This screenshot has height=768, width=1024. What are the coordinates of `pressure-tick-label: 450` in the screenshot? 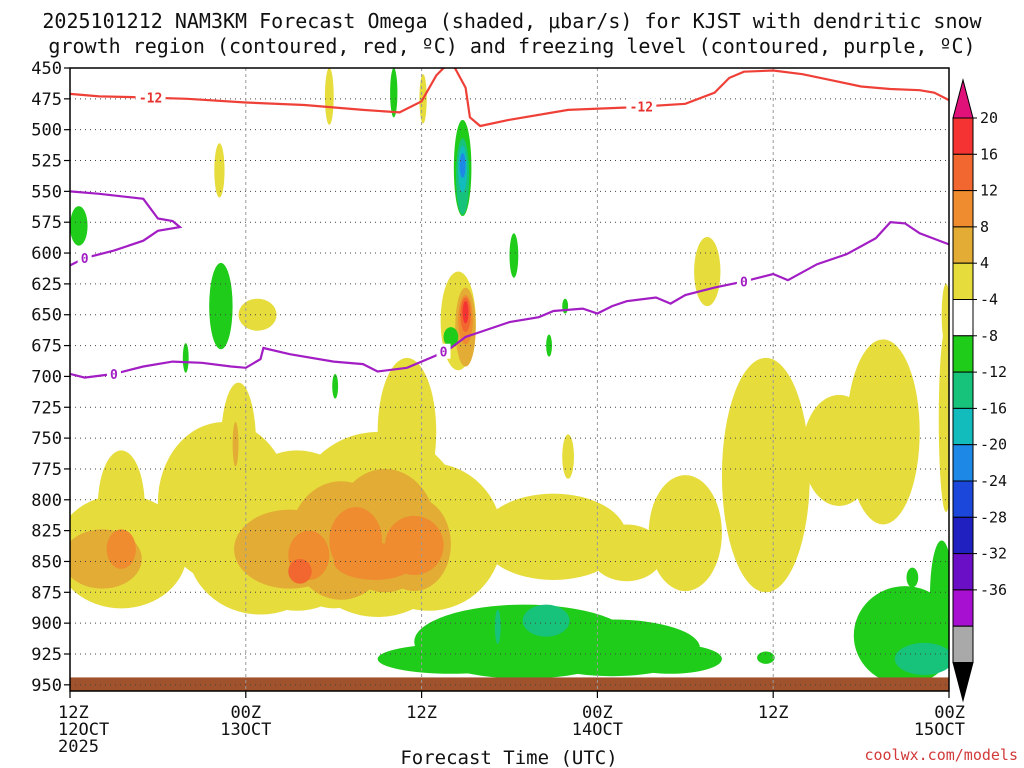 It's located at (46, 69).